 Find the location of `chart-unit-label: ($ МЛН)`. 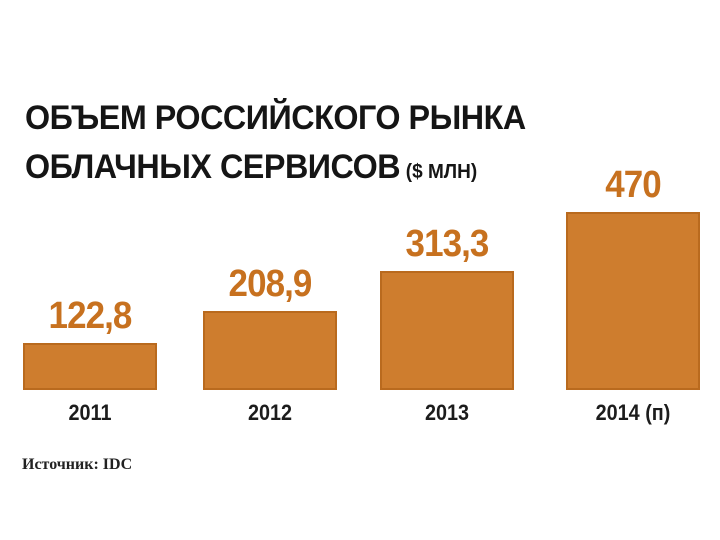

chart-unit-label: ($ МЛН) is located at coordinates (441, 172).